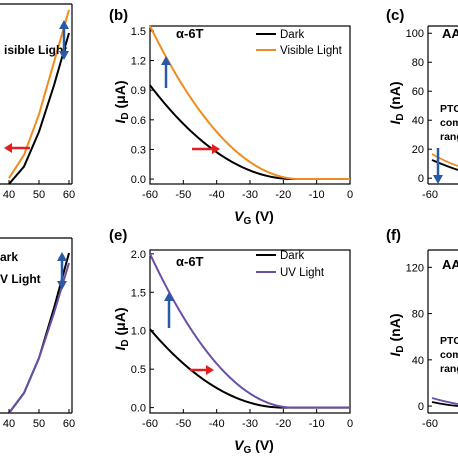 The width and height of the screenshot is (458, 458). I want to click on panel-b-x-tick-label: -60, so click(150, 195).